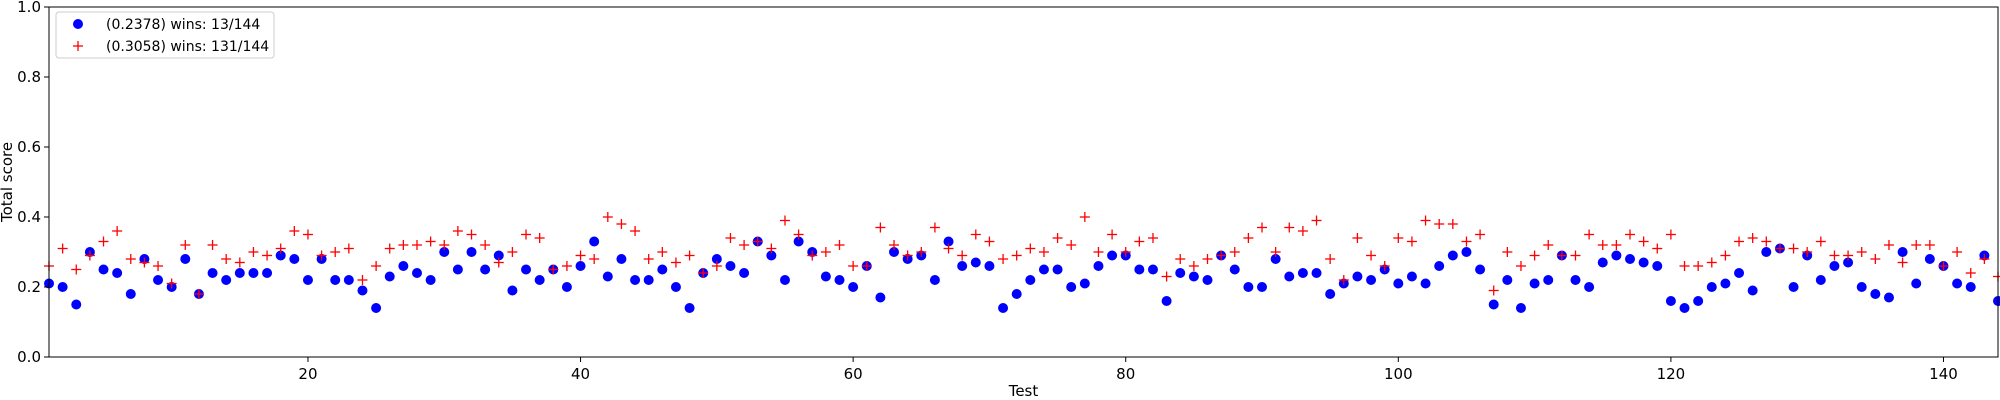  Describe the element at coordinates (33, 183) in the screenshot. I see `y-axis-ticks: 0.0 0.2 0.4 0.6 0.8 1.0` at that location.